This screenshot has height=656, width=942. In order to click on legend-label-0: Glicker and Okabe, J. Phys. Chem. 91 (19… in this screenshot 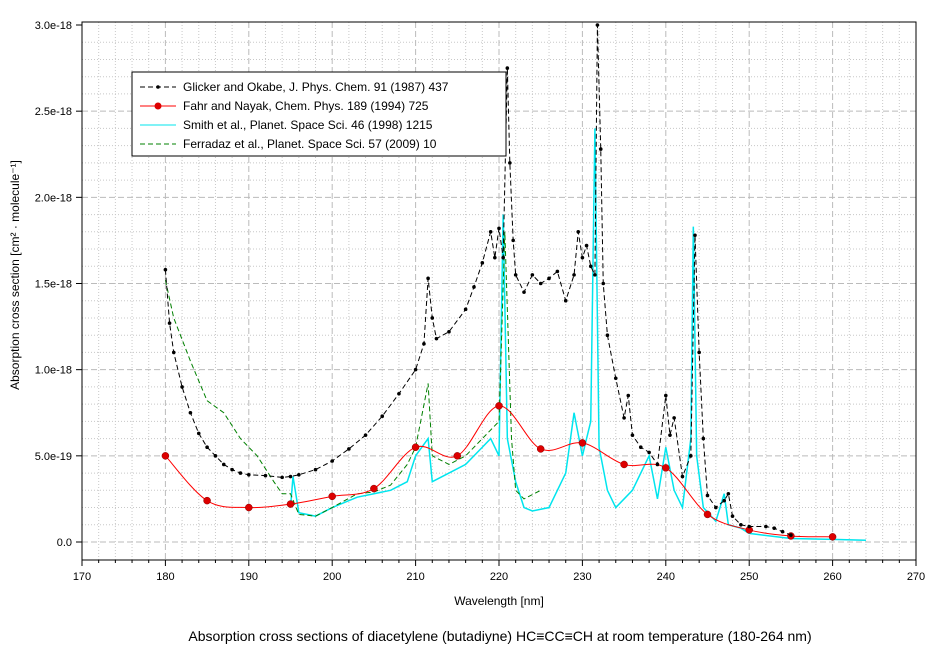, I will do `click(316, 87)`.